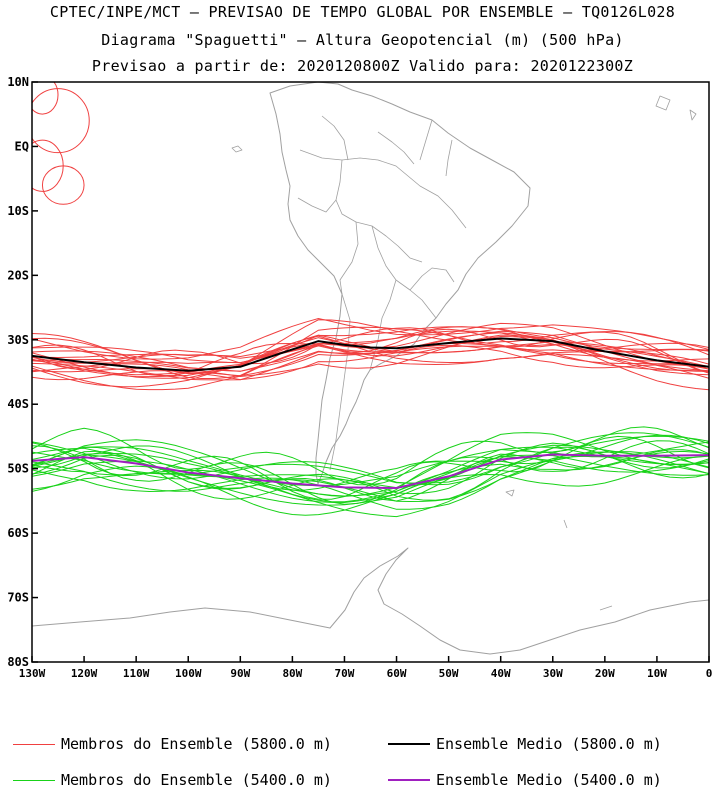 The image size is (725, 792). Describe the element at coordinates (188, 673) in the screenshot. I see `lon-label: 100W` at that location.